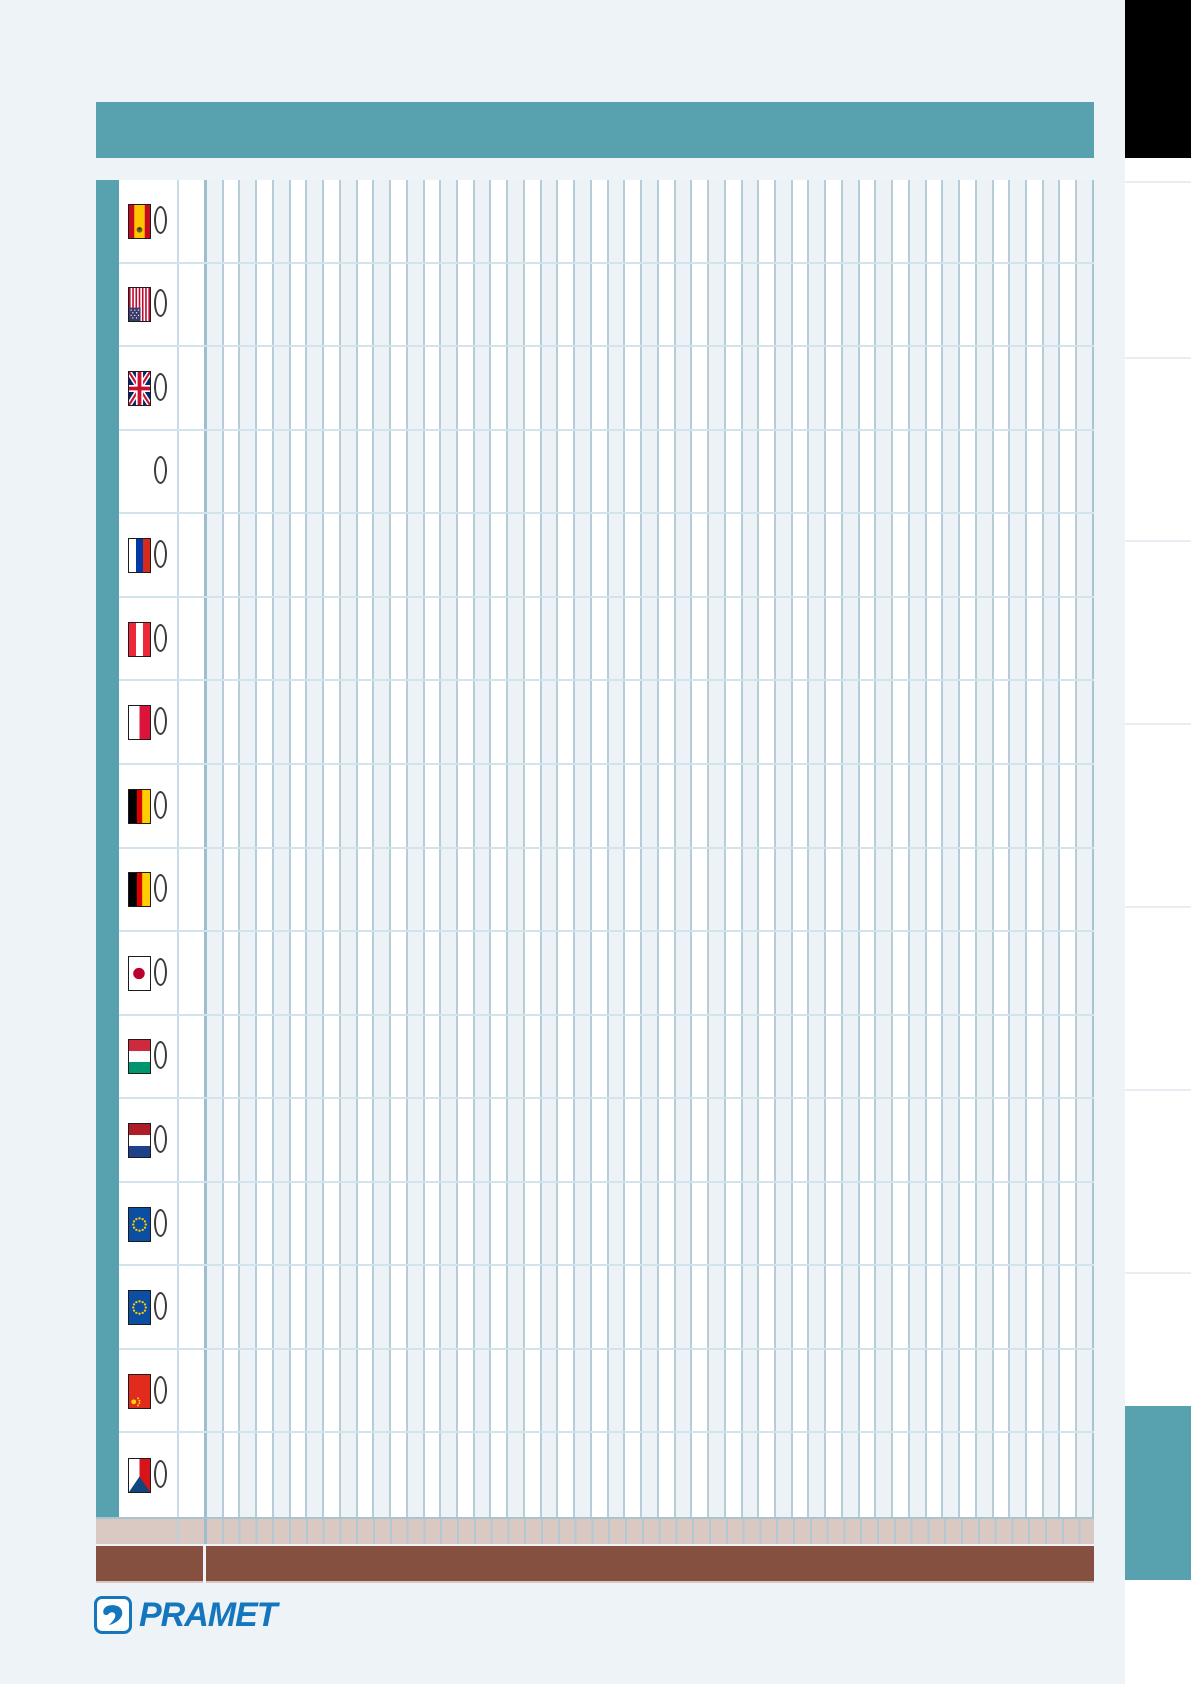 The image size is (1191, 1684). I want to click on flag-germany-icon, so click(139, 890).